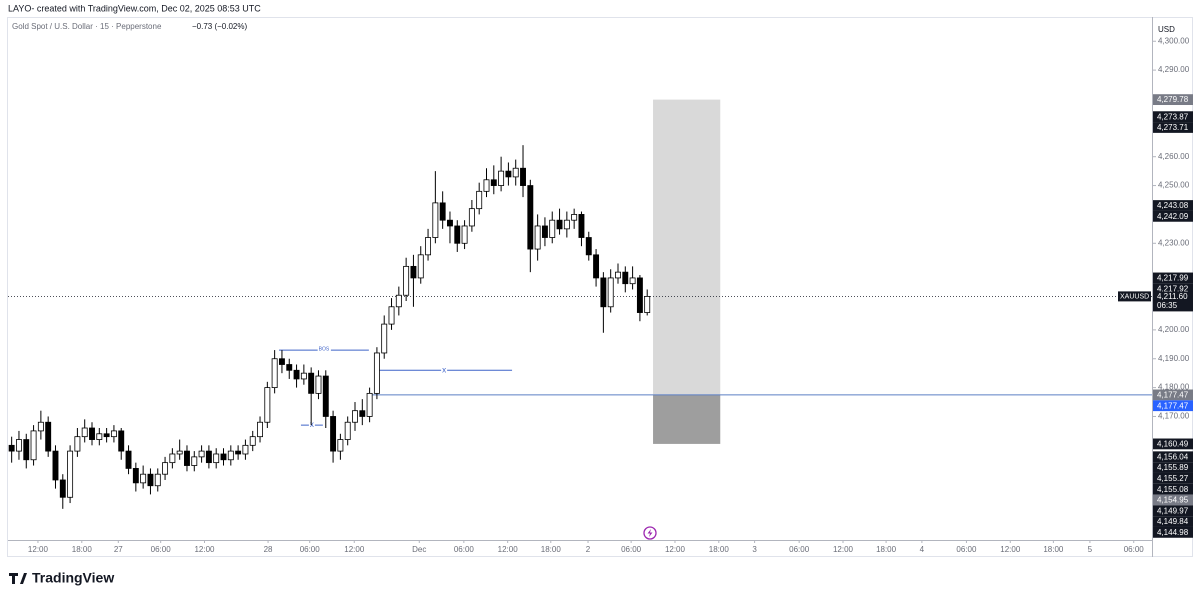 The height and width of the screenshot is (599, 1200). I want to click on y-tick-label: 4,200.00, so click(1174, 329).